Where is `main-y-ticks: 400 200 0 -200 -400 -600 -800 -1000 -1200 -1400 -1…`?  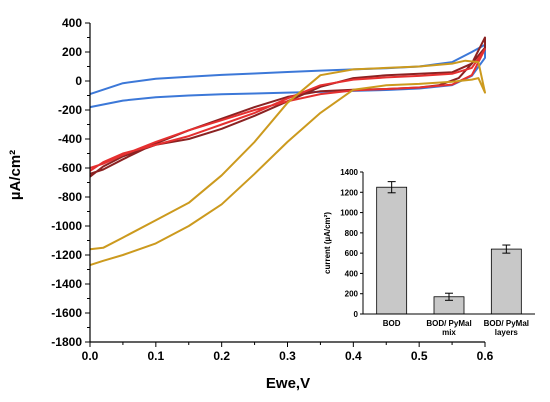
main-y-ticks: 400 200 0 -200 -400 -600 -800 -1000 -1200 -1400 -1… is located at coordinates (70, 182).